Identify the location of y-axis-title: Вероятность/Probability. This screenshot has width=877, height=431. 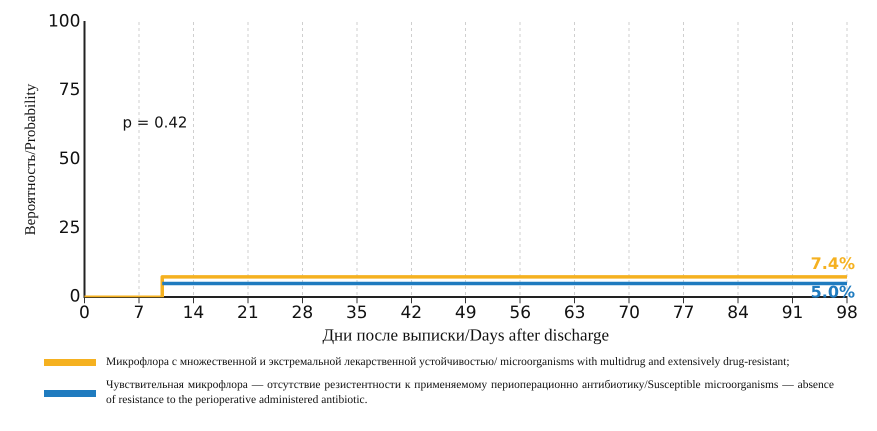
(30, 159).